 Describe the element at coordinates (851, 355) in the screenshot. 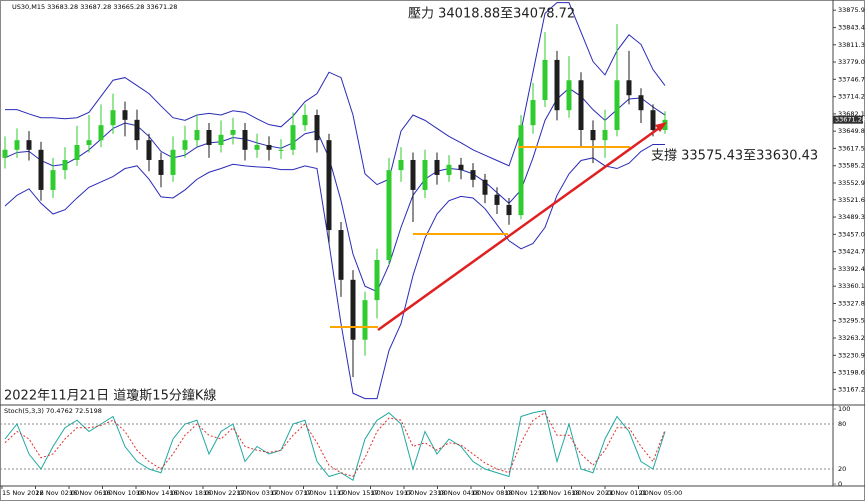

I see `y-tick-label: 33230.90` at that location.